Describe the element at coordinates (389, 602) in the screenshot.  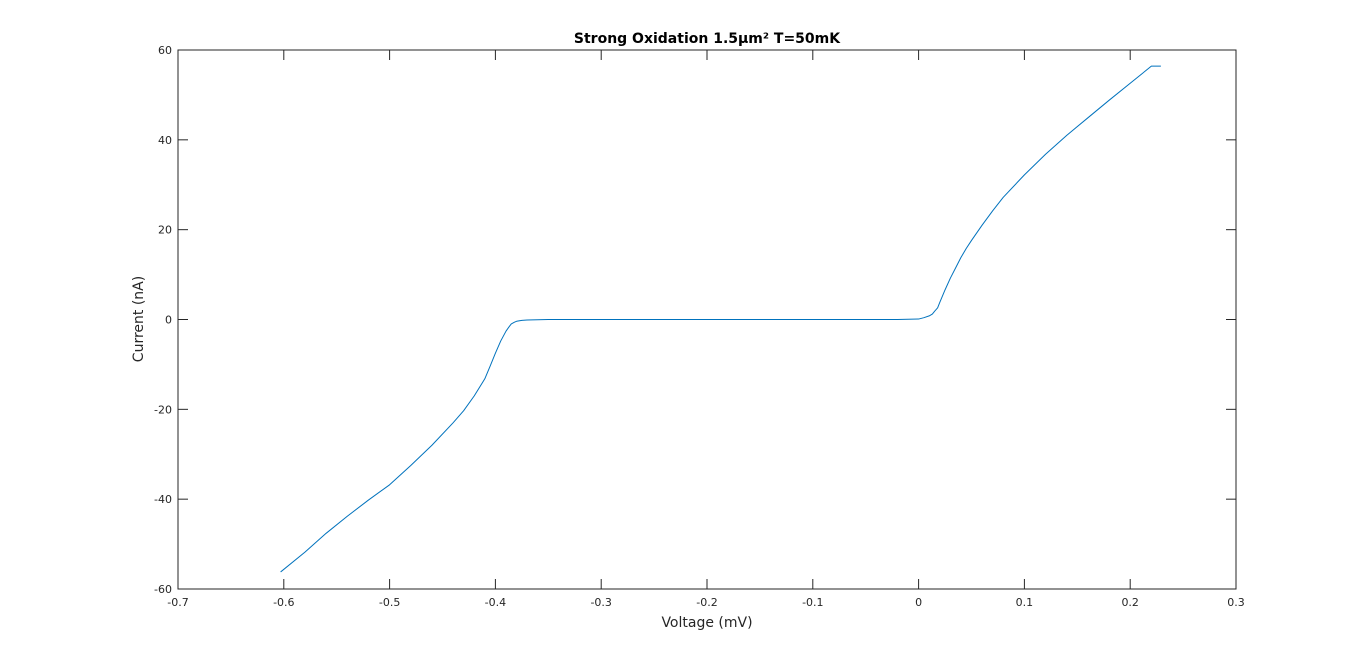
I see `x-tick-label: -0.5` at that location.